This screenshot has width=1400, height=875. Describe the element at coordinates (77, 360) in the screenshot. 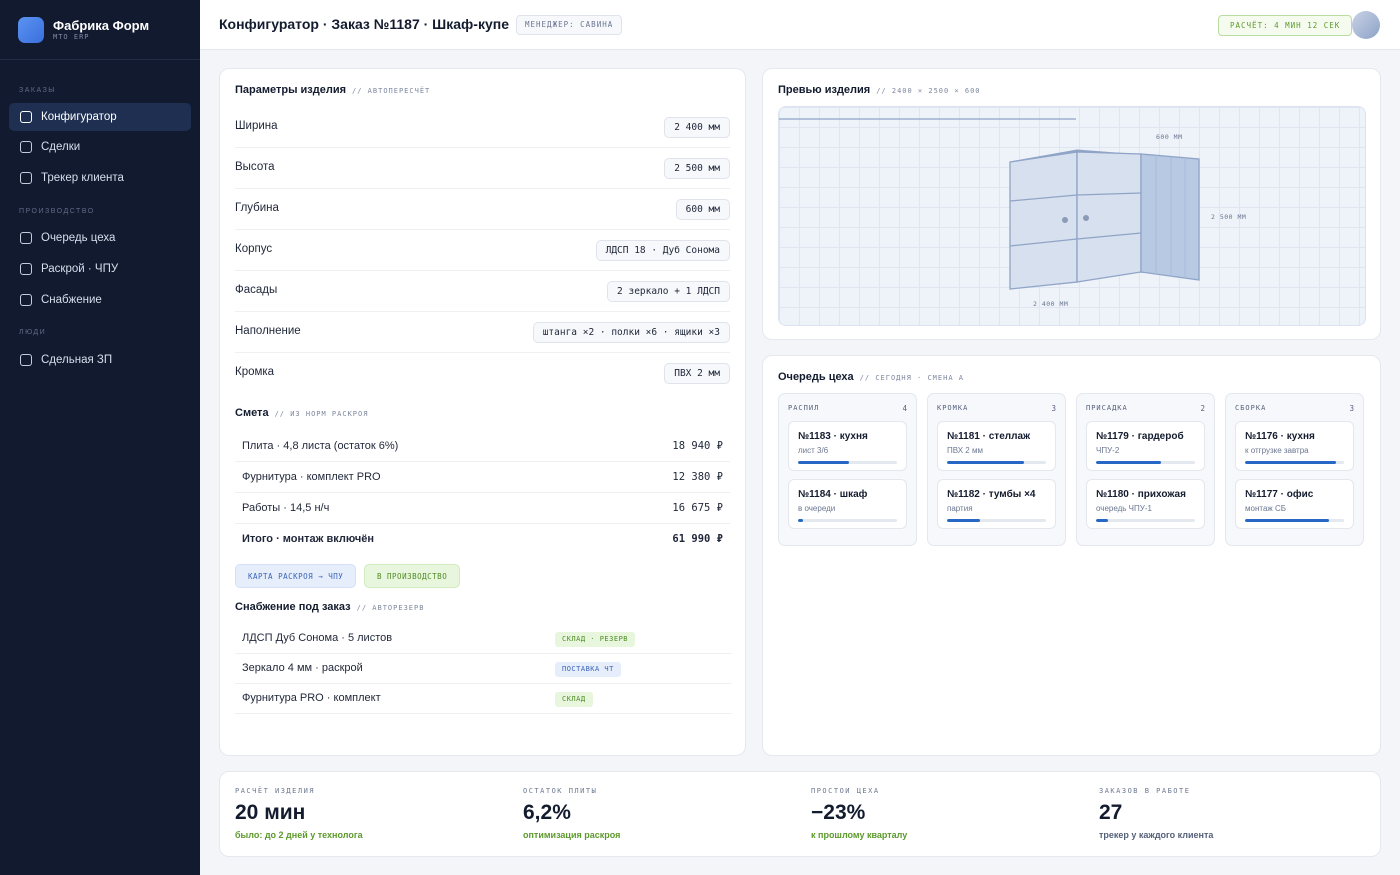

I see `sidebar-item-label: Сдельная ЗП` at that location.